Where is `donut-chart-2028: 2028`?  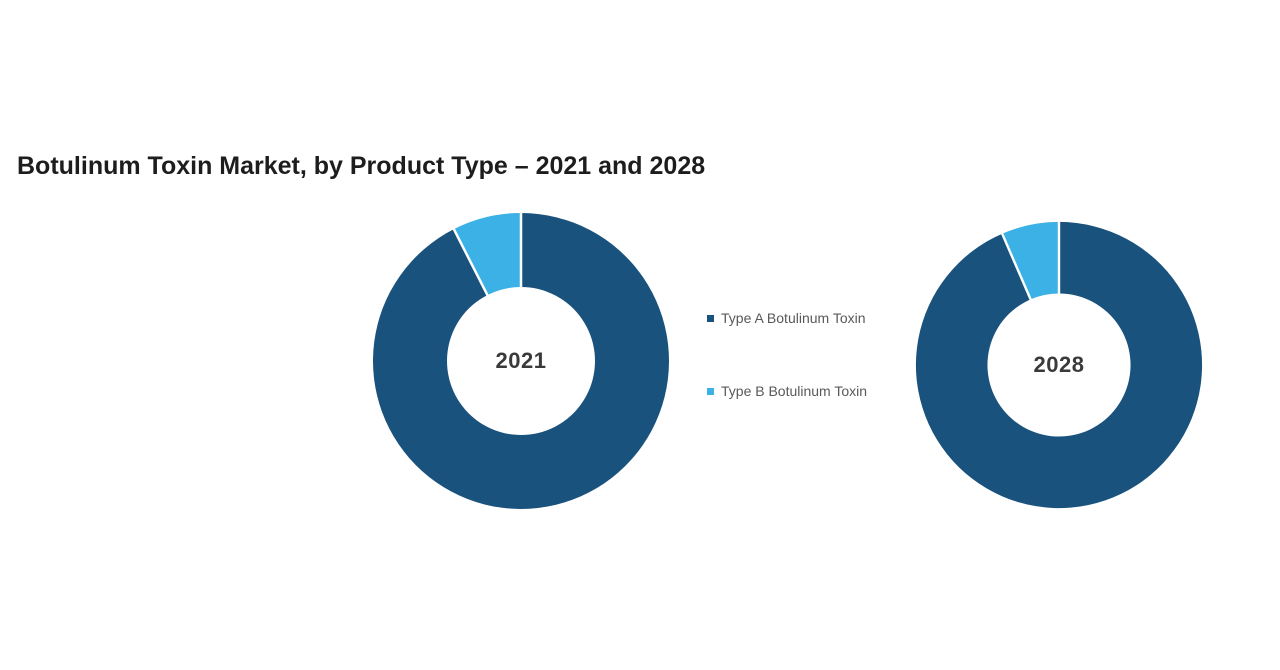
donut-chart-2028: 2028 is located at coordinates (1059, 365).